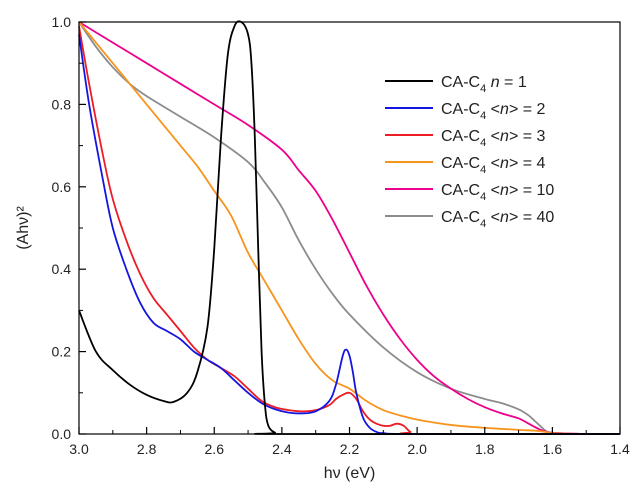 The height and width of the screenshot is (501, 633). What do you see at coordinates (553, 449) in the screenshot?
I see `x-tick-label: 1.6` at bounding box center [553, 449].